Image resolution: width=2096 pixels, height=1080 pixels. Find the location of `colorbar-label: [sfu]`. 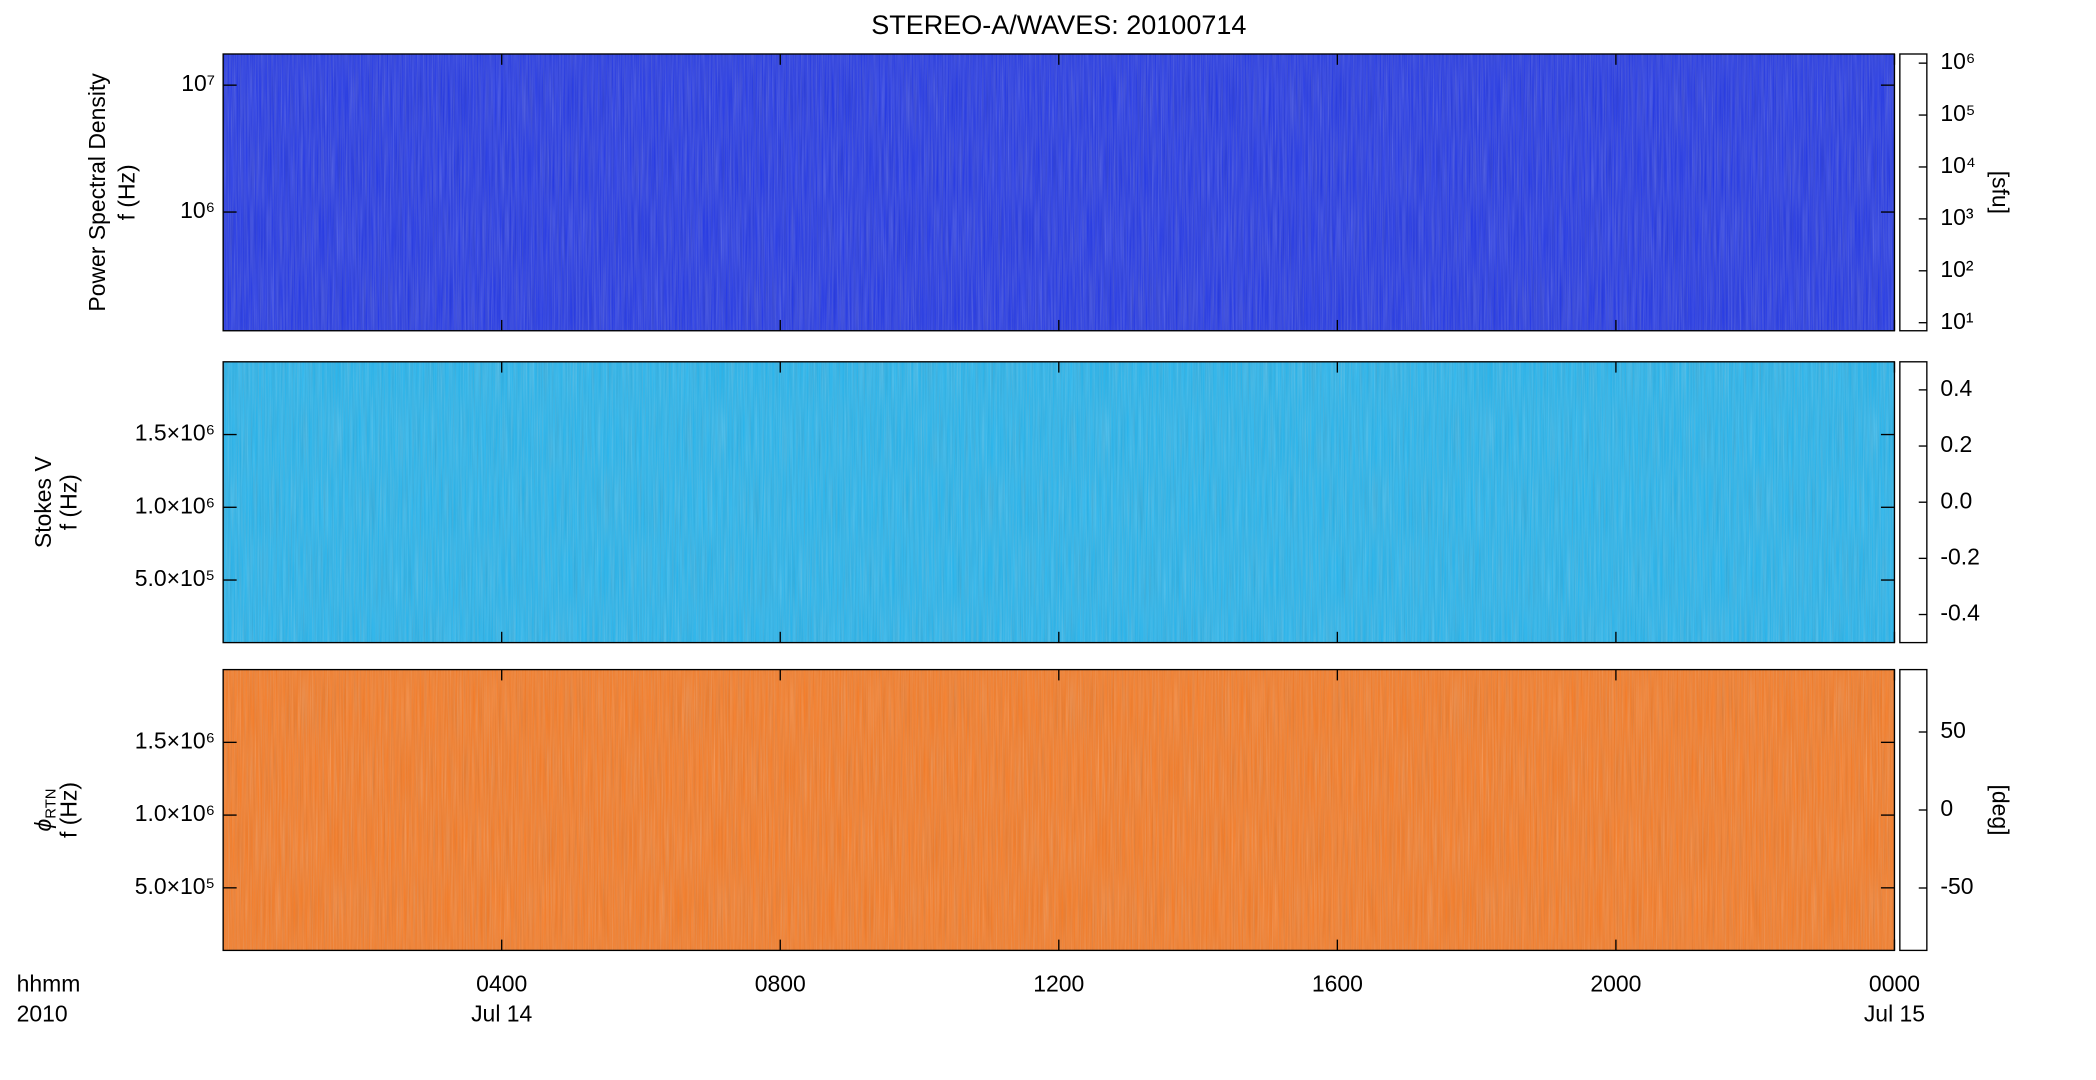

colorbar-label: [sfu] is located at coordinates (2000, 192).